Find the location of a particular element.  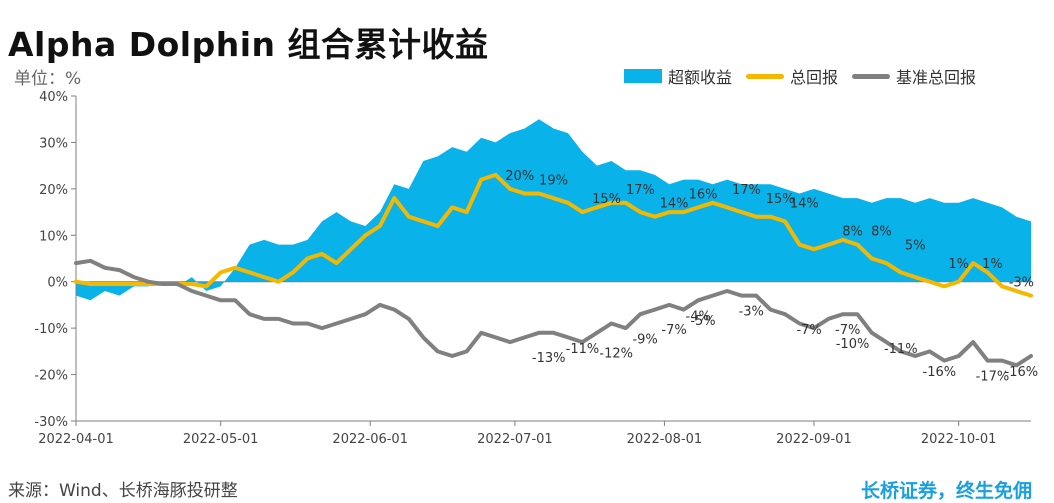

benchmark-data-label: -5% is located at coordinates (702, 321).